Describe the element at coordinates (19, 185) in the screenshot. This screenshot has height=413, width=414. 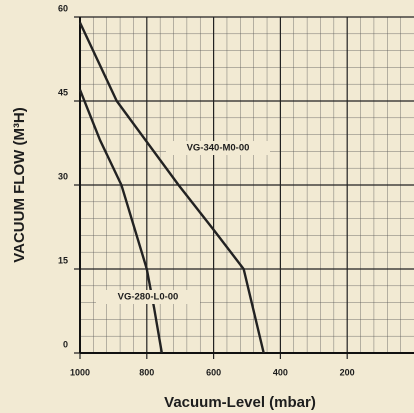
I see `y-axis-label: VACUUM FLOW (M³H)` at that location.